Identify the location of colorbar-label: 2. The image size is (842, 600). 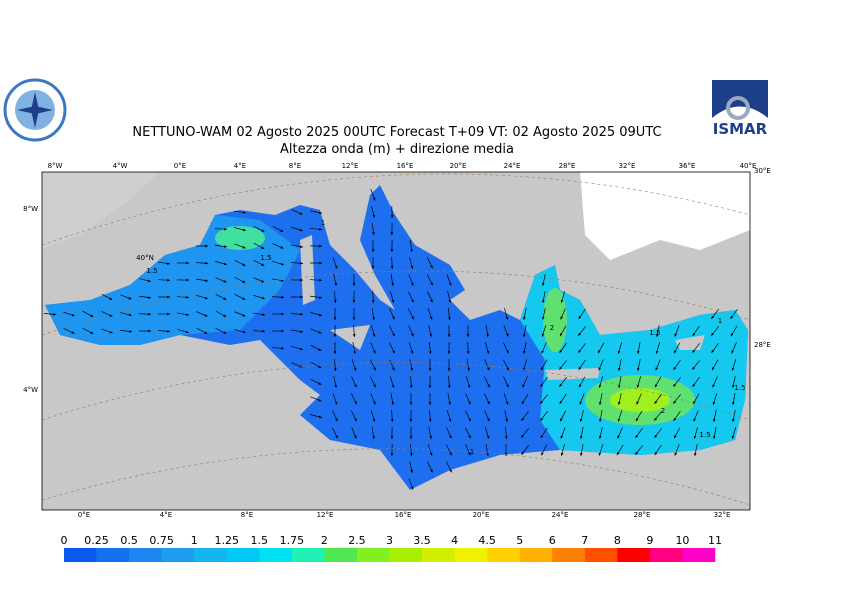
(324, 540).